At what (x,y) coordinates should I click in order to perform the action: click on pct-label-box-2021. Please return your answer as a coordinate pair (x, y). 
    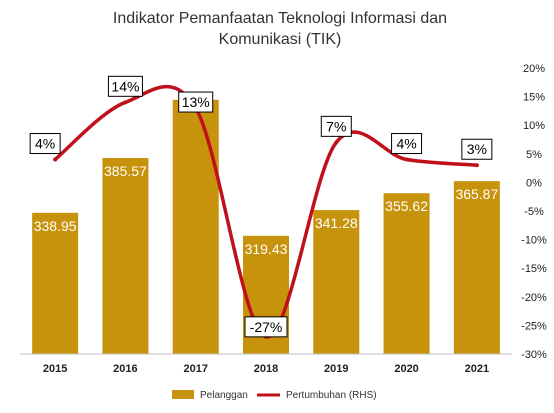
    Looking at the image, I should click on (477, 149).